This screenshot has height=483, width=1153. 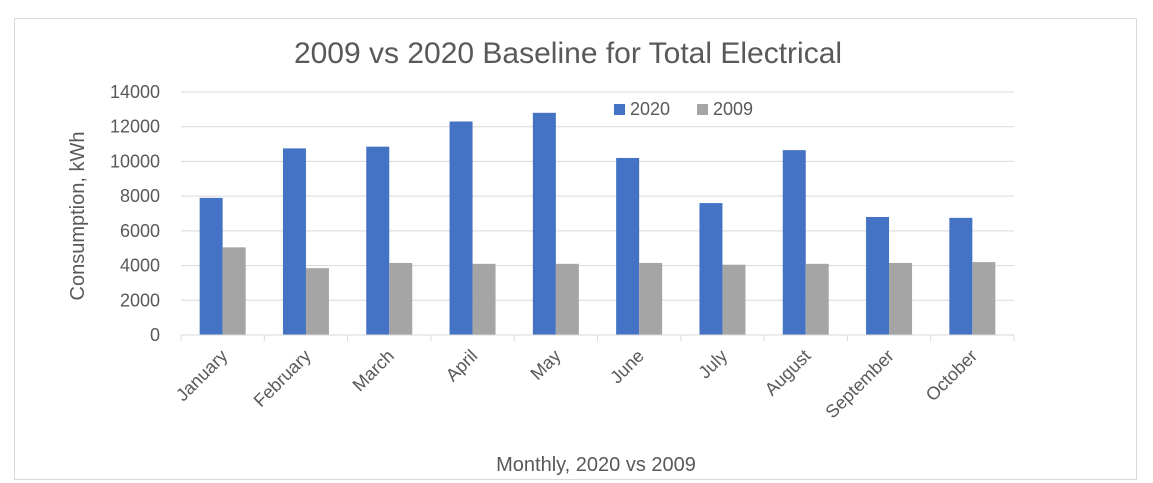 What do you see at coordinates (155, 335) in the screenshot?
I see `y-tick-label-0: 0` at bounding box center [155, 335].